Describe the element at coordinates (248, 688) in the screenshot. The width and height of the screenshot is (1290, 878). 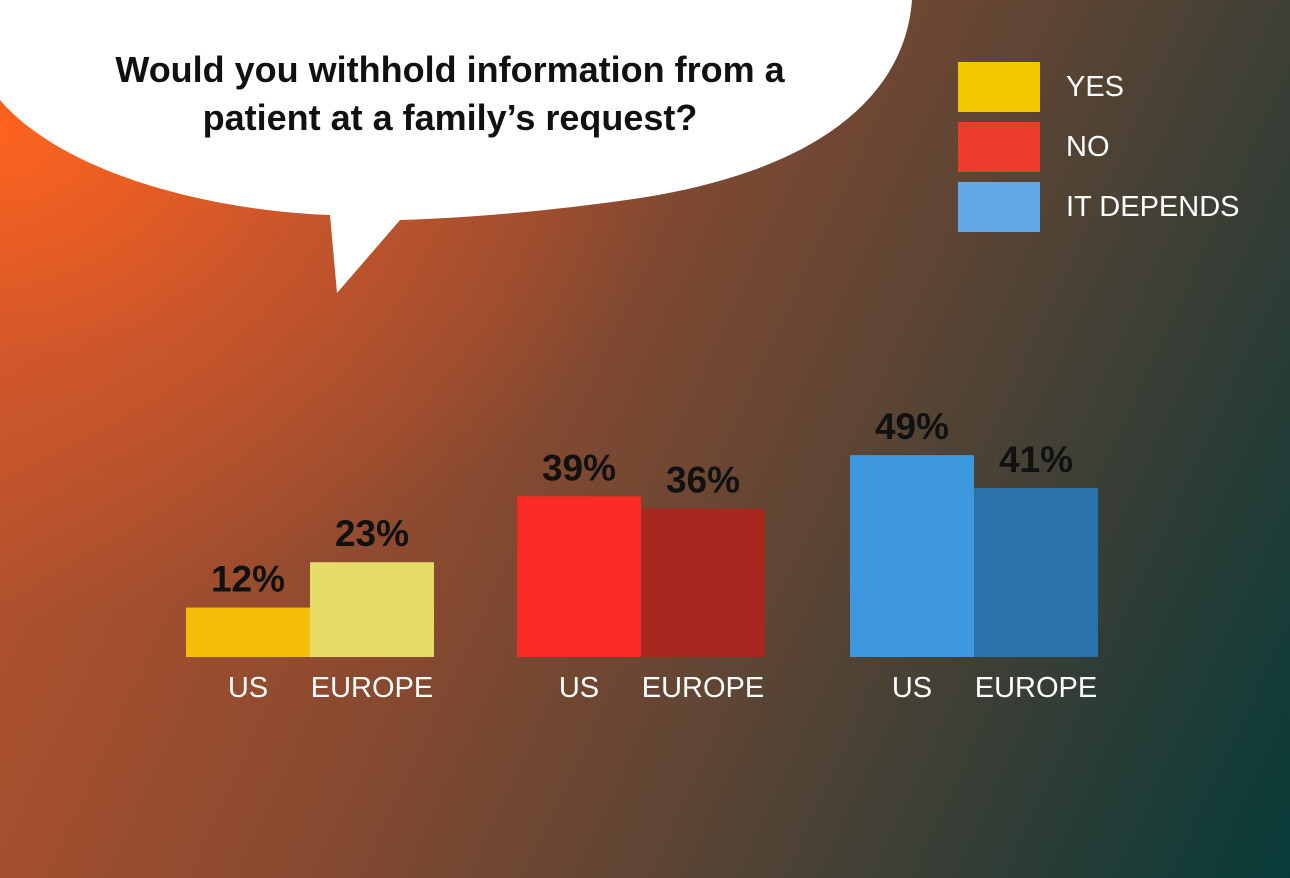
I see `tick-label-yes-us: US` at that location.